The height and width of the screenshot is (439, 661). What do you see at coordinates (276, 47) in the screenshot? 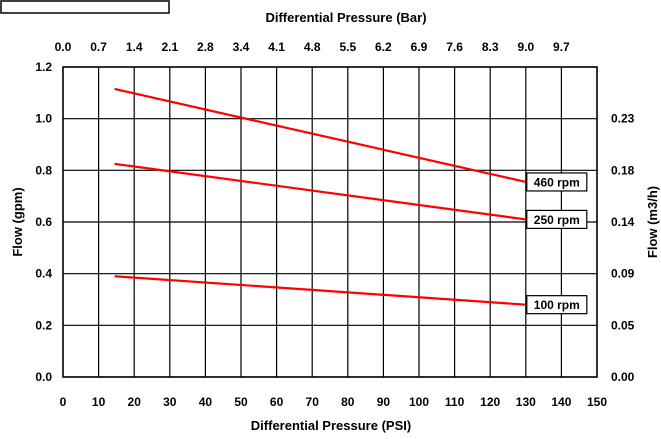
I see `top-tick-label: 4.1` at bounding box center [276, 47].